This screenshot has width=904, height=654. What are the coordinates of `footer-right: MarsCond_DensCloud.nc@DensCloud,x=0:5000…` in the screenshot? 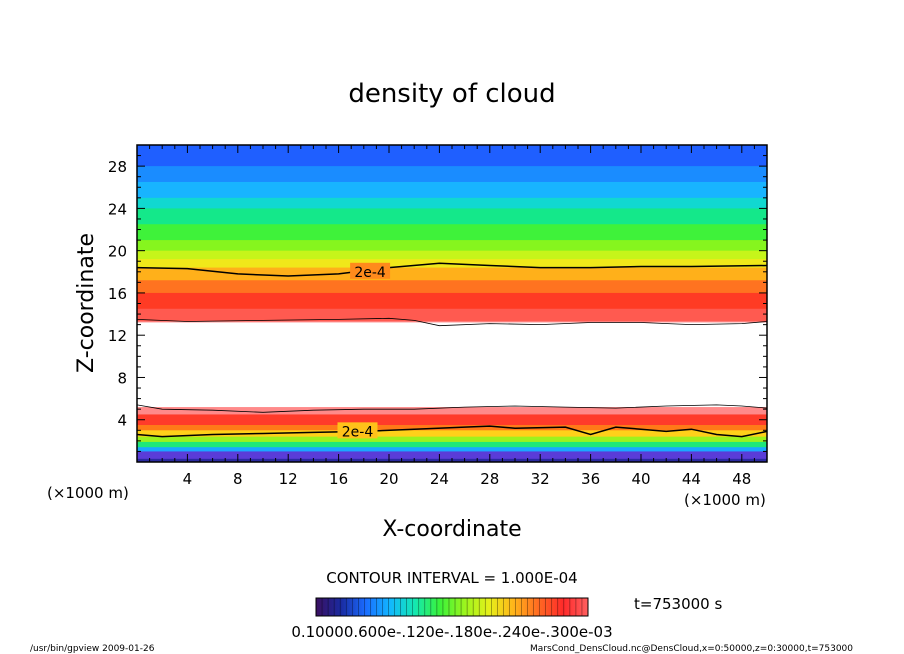 It's located at (691, 649).